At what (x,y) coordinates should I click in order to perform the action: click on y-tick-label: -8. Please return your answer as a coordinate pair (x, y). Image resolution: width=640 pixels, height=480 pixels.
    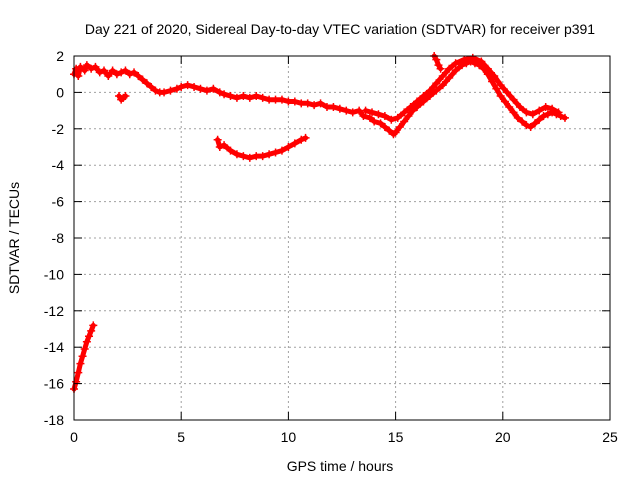
    Looking at the image, I should click on (58, 238).